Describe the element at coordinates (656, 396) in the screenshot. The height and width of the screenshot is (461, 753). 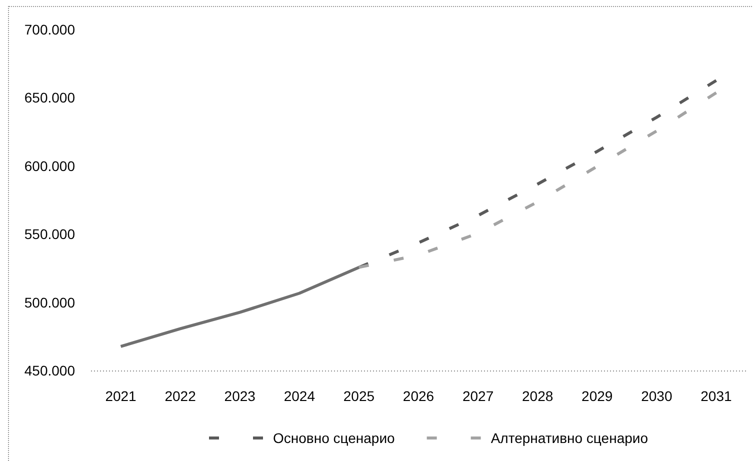
I see `x-tick-label: 2030` at that location.